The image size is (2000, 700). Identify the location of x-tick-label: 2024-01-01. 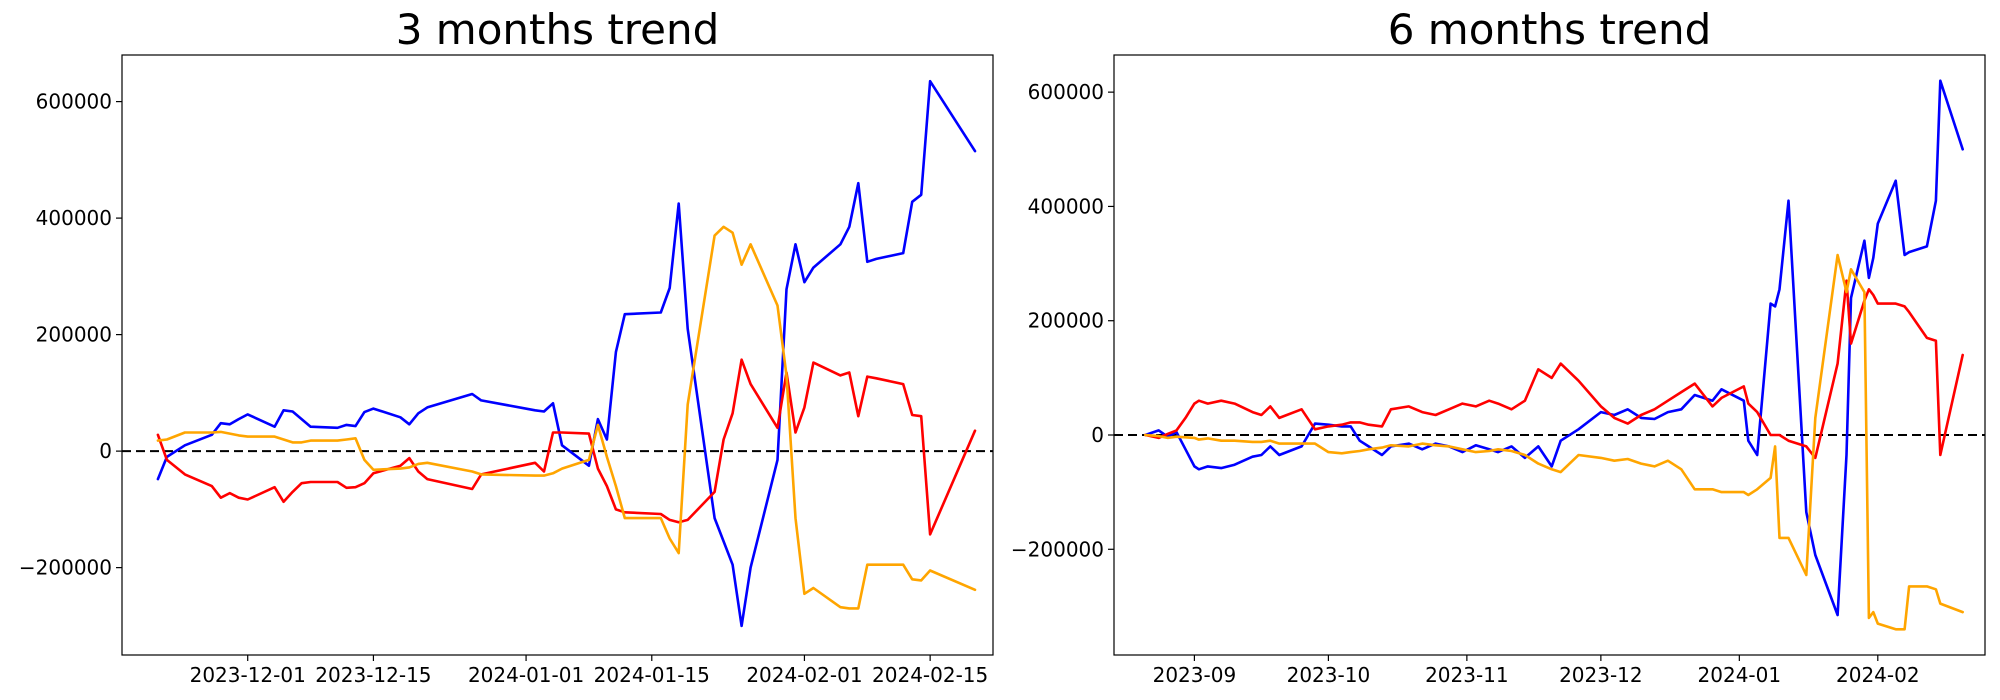
(526, 675).